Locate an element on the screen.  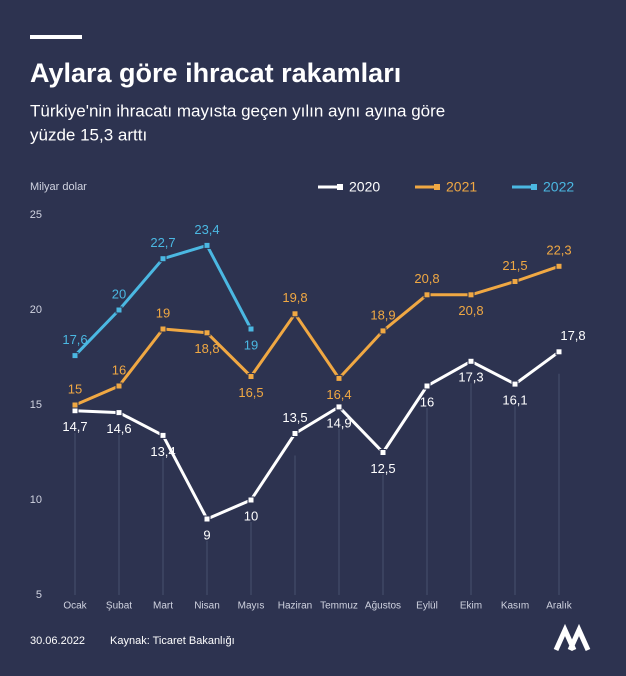
value-label: 13,5 is located at coordinates (294, 417).